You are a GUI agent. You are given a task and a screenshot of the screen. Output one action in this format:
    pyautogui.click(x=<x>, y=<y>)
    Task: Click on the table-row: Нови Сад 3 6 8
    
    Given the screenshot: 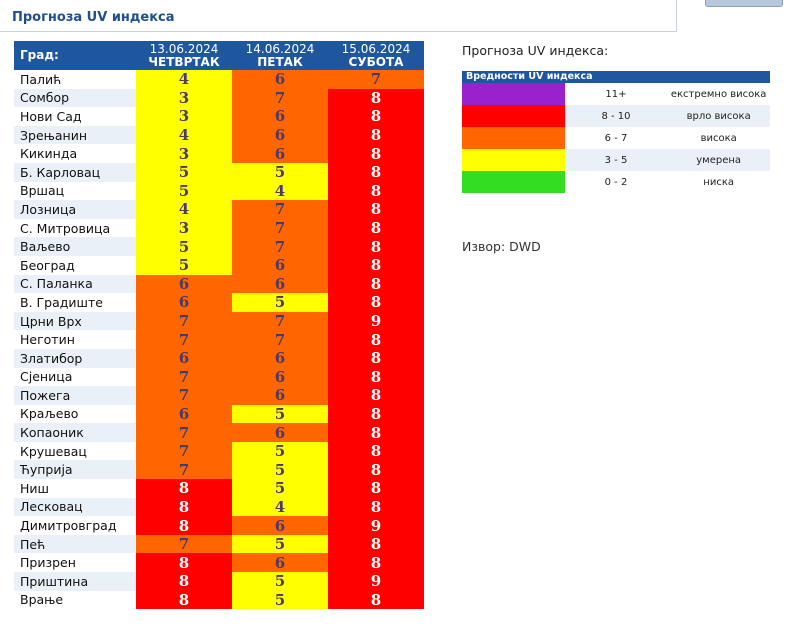 What is the action you would take?
    pyautogui.click(x=219, y=116)
    